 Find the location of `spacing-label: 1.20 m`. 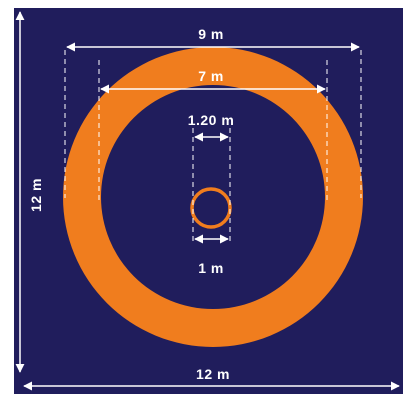

spacing-label: 1.20 m is located at coordinates (211, 120).